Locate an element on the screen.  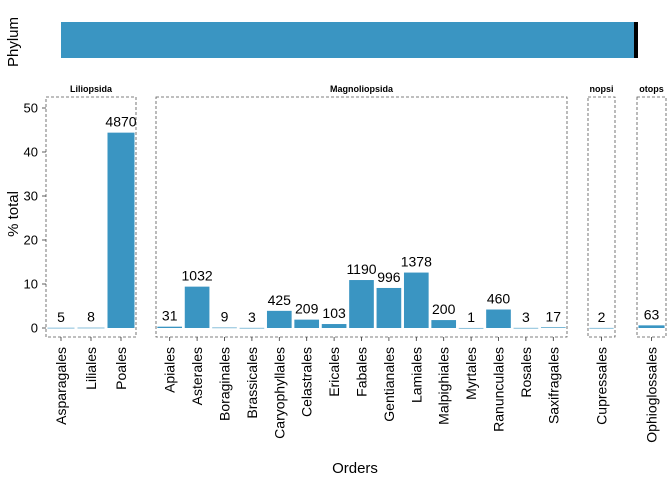
y-tick-label: 40 is located at coordinates (31, 152).